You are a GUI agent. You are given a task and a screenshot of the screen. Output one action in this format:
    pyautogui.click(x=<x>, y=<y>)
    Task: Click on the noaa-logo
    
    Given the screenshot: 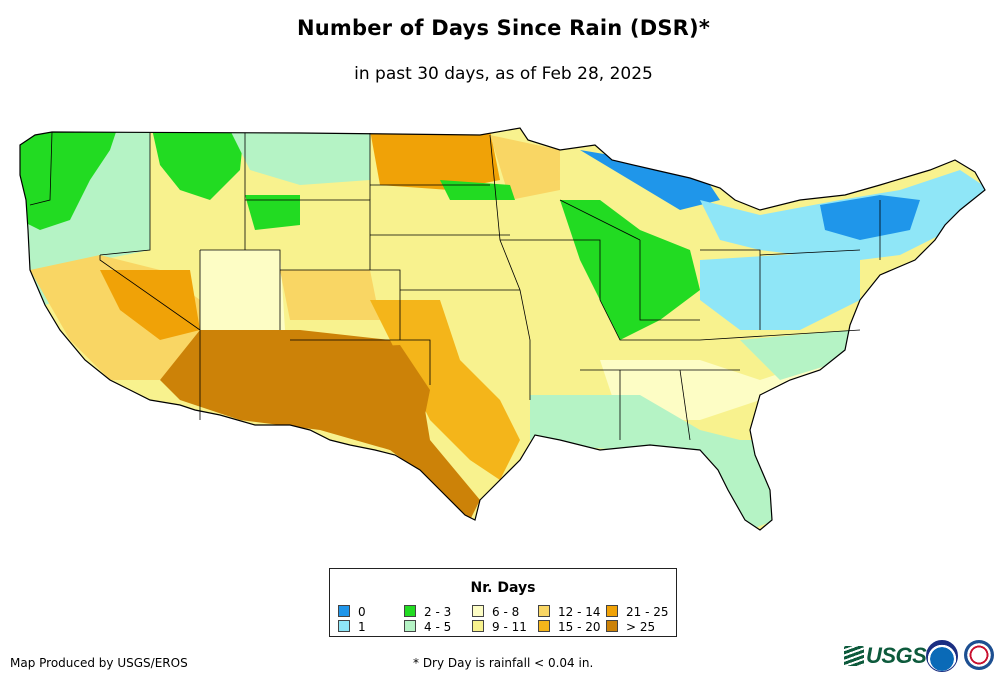 What is the action you would take?
    pyautogui.click(x=942, y=656)
    